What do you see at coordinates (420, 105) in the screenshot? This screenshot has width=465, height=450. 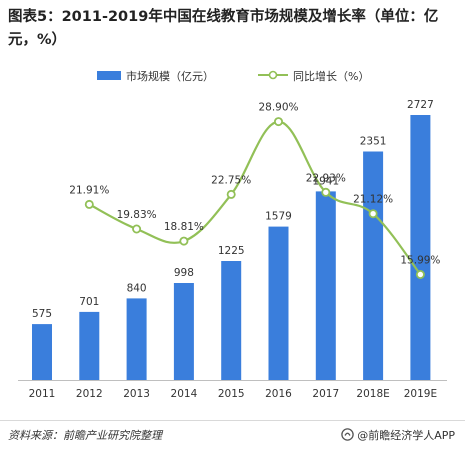 I see `bar-value-label-2019E: 2727` at bounding box center [420, 105].